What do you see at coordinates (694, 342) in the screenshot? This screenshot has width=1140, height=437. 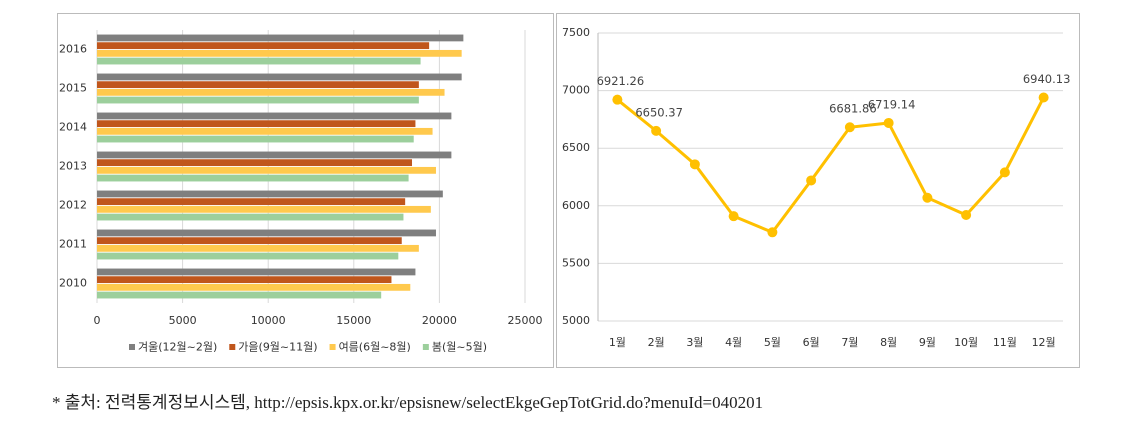 I see `x-tick-label: 3월` at bounding box center [694, 342].